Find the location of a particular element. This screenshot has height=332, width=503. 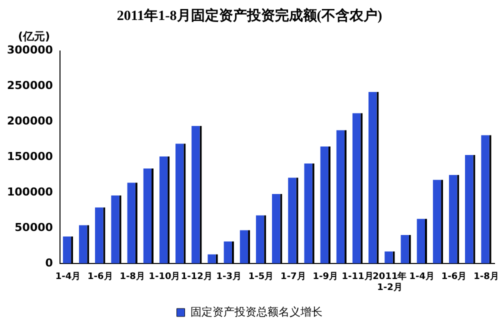

x-tick-label: 1-5月 is located at coordinates (261, 276).